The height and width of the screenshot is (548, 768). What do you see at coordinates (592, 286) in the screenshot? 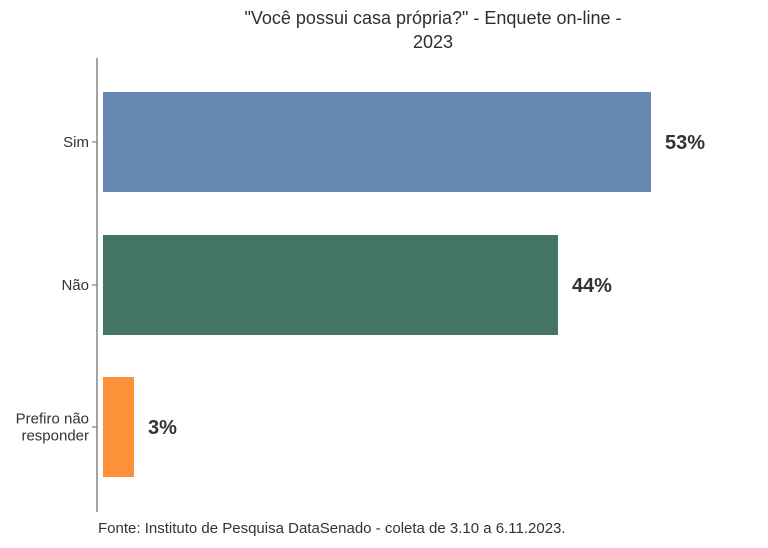
I see `value-label-1: 44%` at bounding box center [592, 286].